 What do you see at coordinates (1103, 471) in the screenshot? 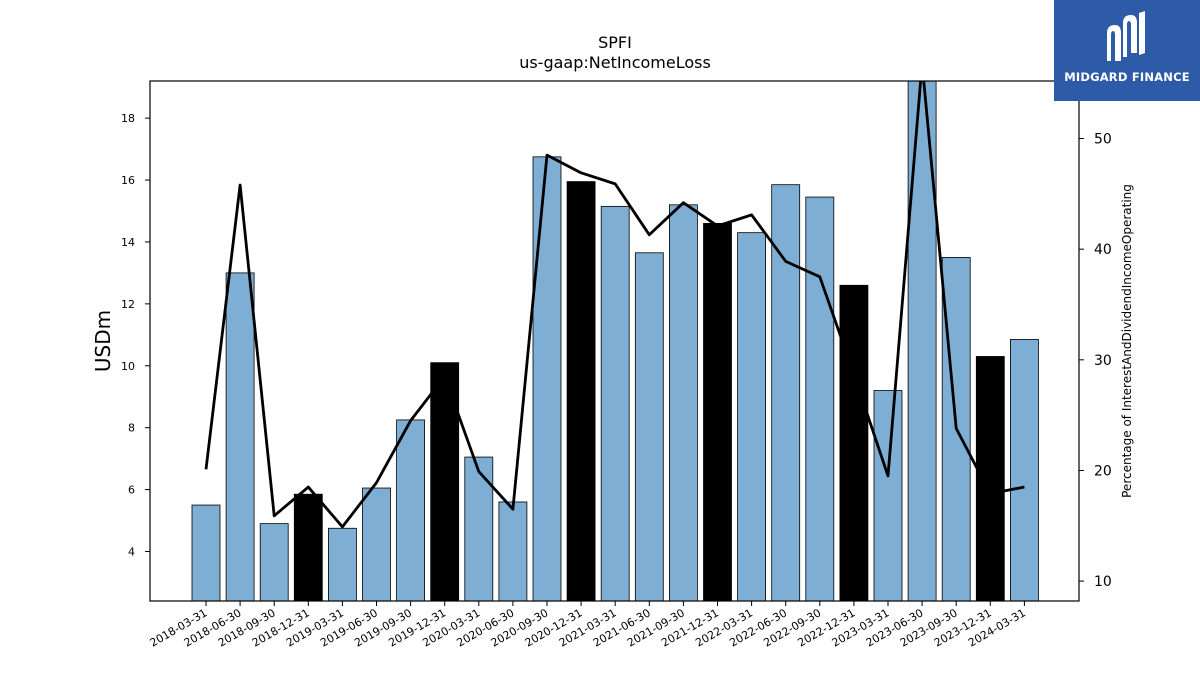
I see `y2-tick-label: 20` at bounding box center [1103, 471].